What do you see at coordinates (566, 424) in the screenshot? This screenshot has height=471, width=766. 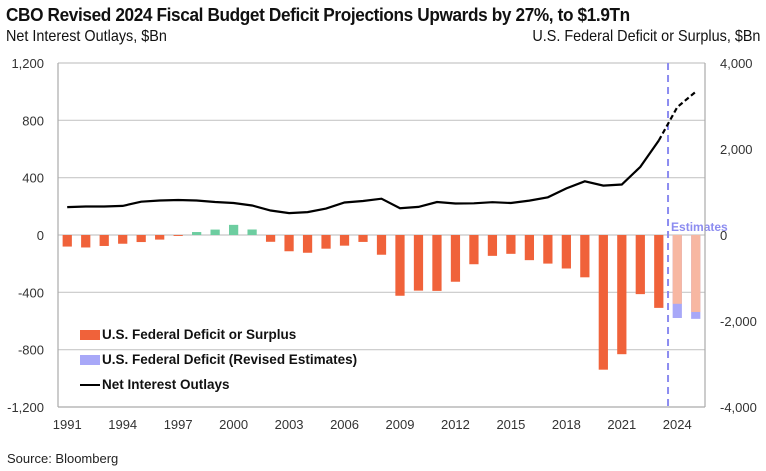 I see `x-tick-label: 2018` at bounding box center [566, 424].